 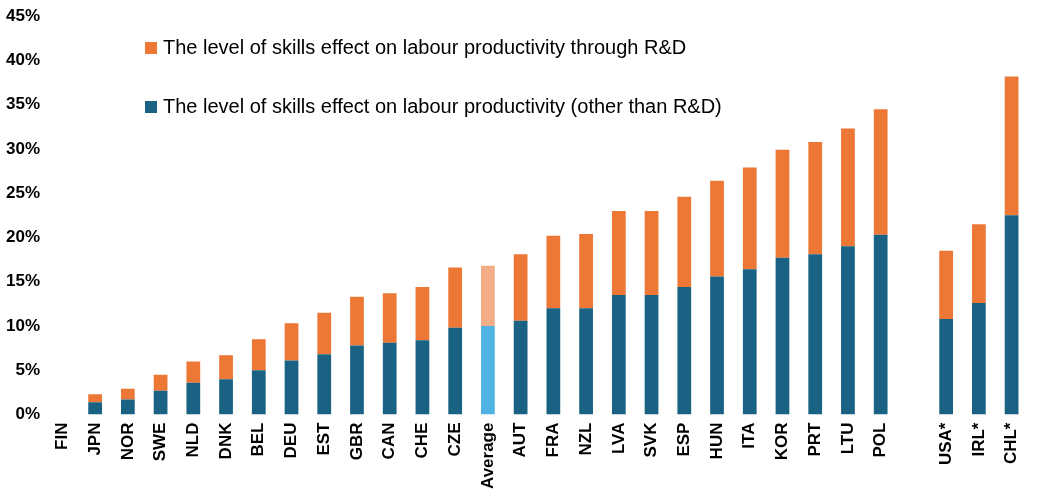 I want to click on x-tick-label: CAN, so click(x=389, y=441).